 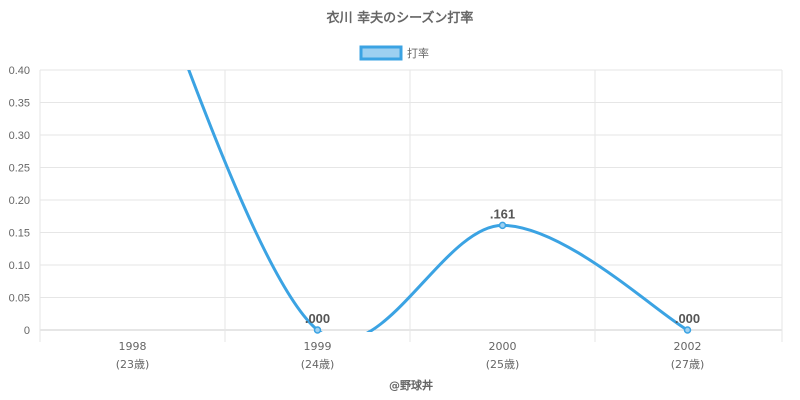 I want to click on data-label: .161, so click(x=502, y=213).